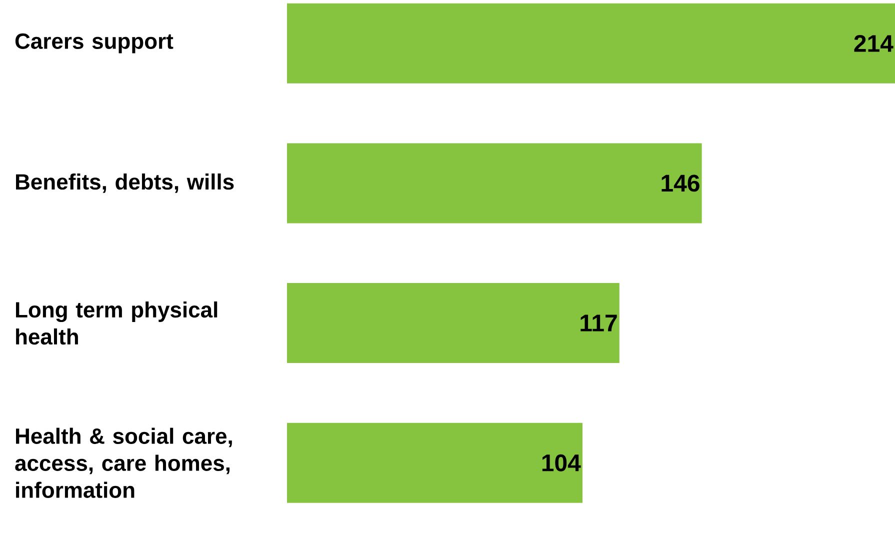 The width and height of the screenshot is (895, 537). I want to click on data-label: 117, so click(598, 323).